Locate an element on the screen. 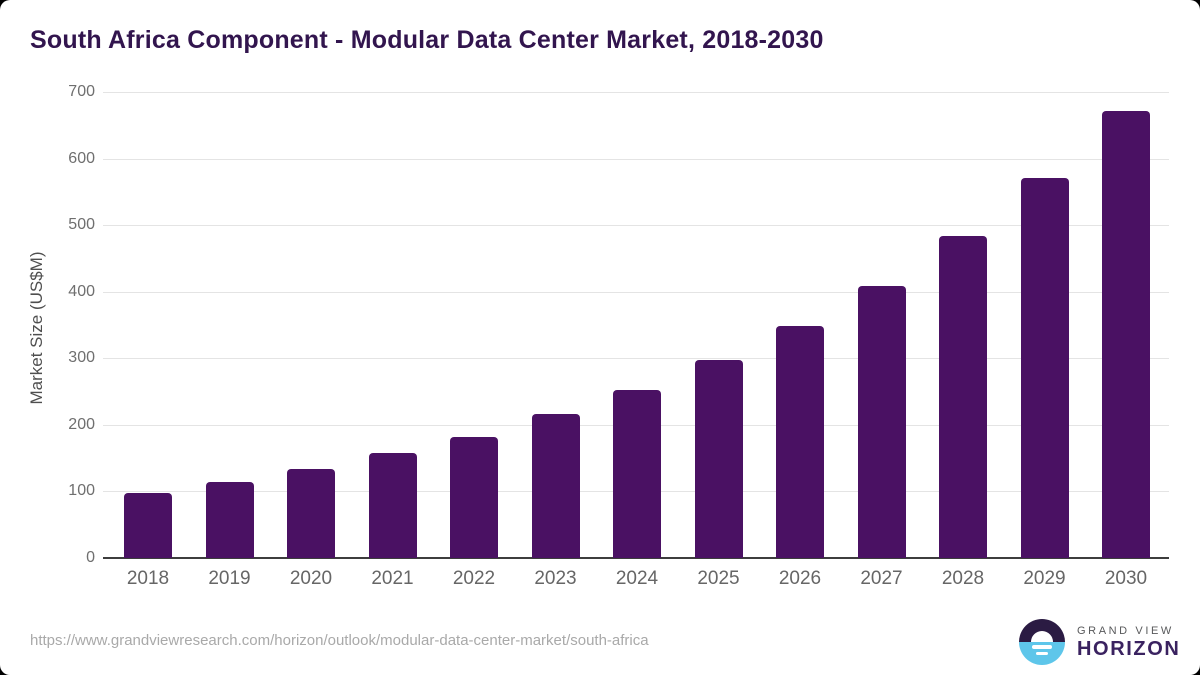 The image size is (1200, 675). x-tick-label-2020: 2020 is located at coordinates (311, 578).